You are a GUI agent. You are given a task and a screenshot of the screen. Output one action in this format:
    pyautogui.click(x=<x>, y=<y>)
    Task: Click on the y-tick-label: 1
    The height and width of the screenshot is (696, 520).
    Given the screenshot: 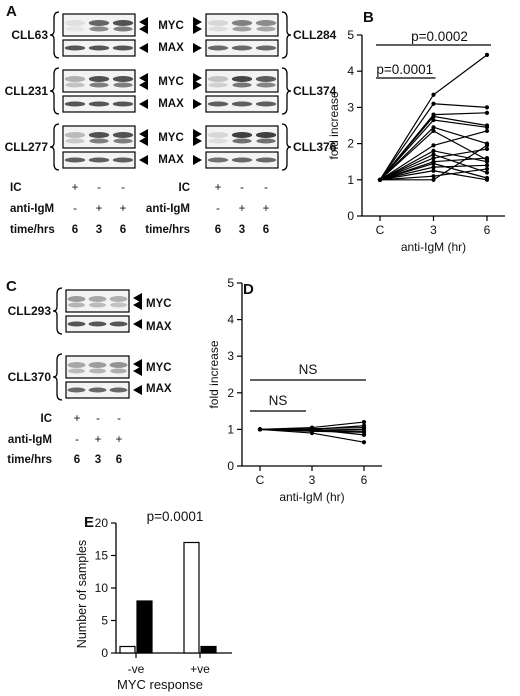 What is the action you would take?
    pyautogui.click(x=350, y=180)
    